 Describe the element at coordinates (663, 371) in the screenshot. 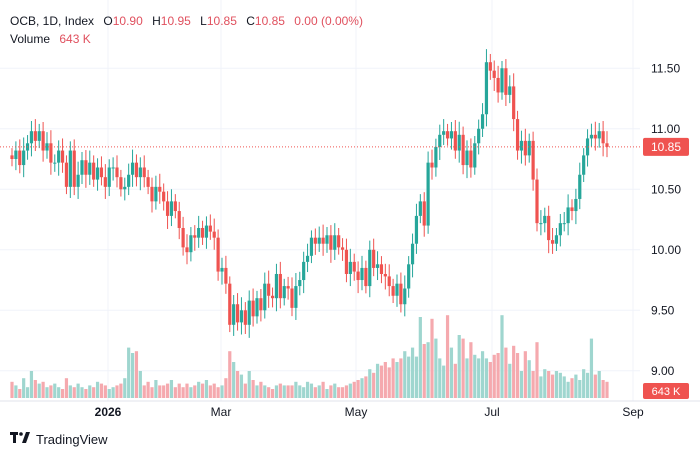

I see `y-tick-label: 9.00` at that location.